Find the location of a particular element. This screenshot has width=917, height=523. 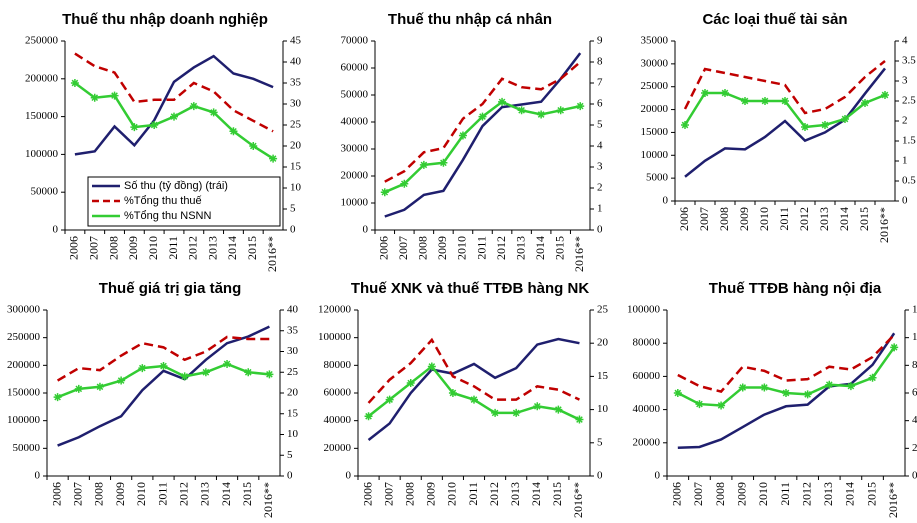

chart-title: Các loại thuế tài sản is located at coordinates (774, 19).